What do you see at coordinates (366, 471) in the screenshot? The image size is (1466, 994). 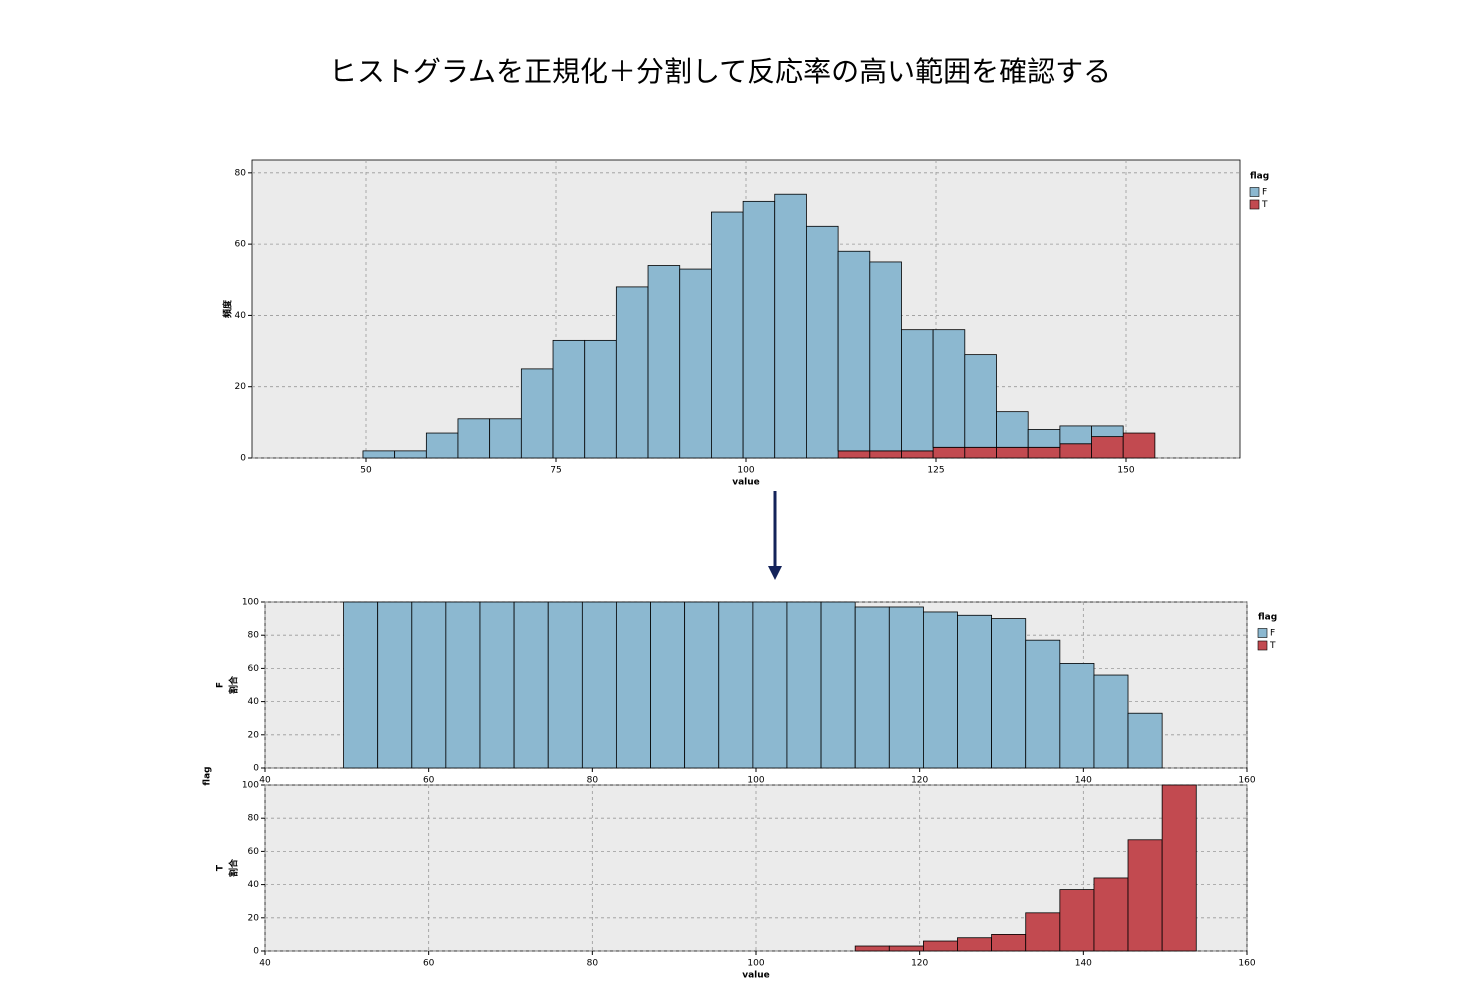 I see `x-tick-label: 50` at bounding box center [366, 471].